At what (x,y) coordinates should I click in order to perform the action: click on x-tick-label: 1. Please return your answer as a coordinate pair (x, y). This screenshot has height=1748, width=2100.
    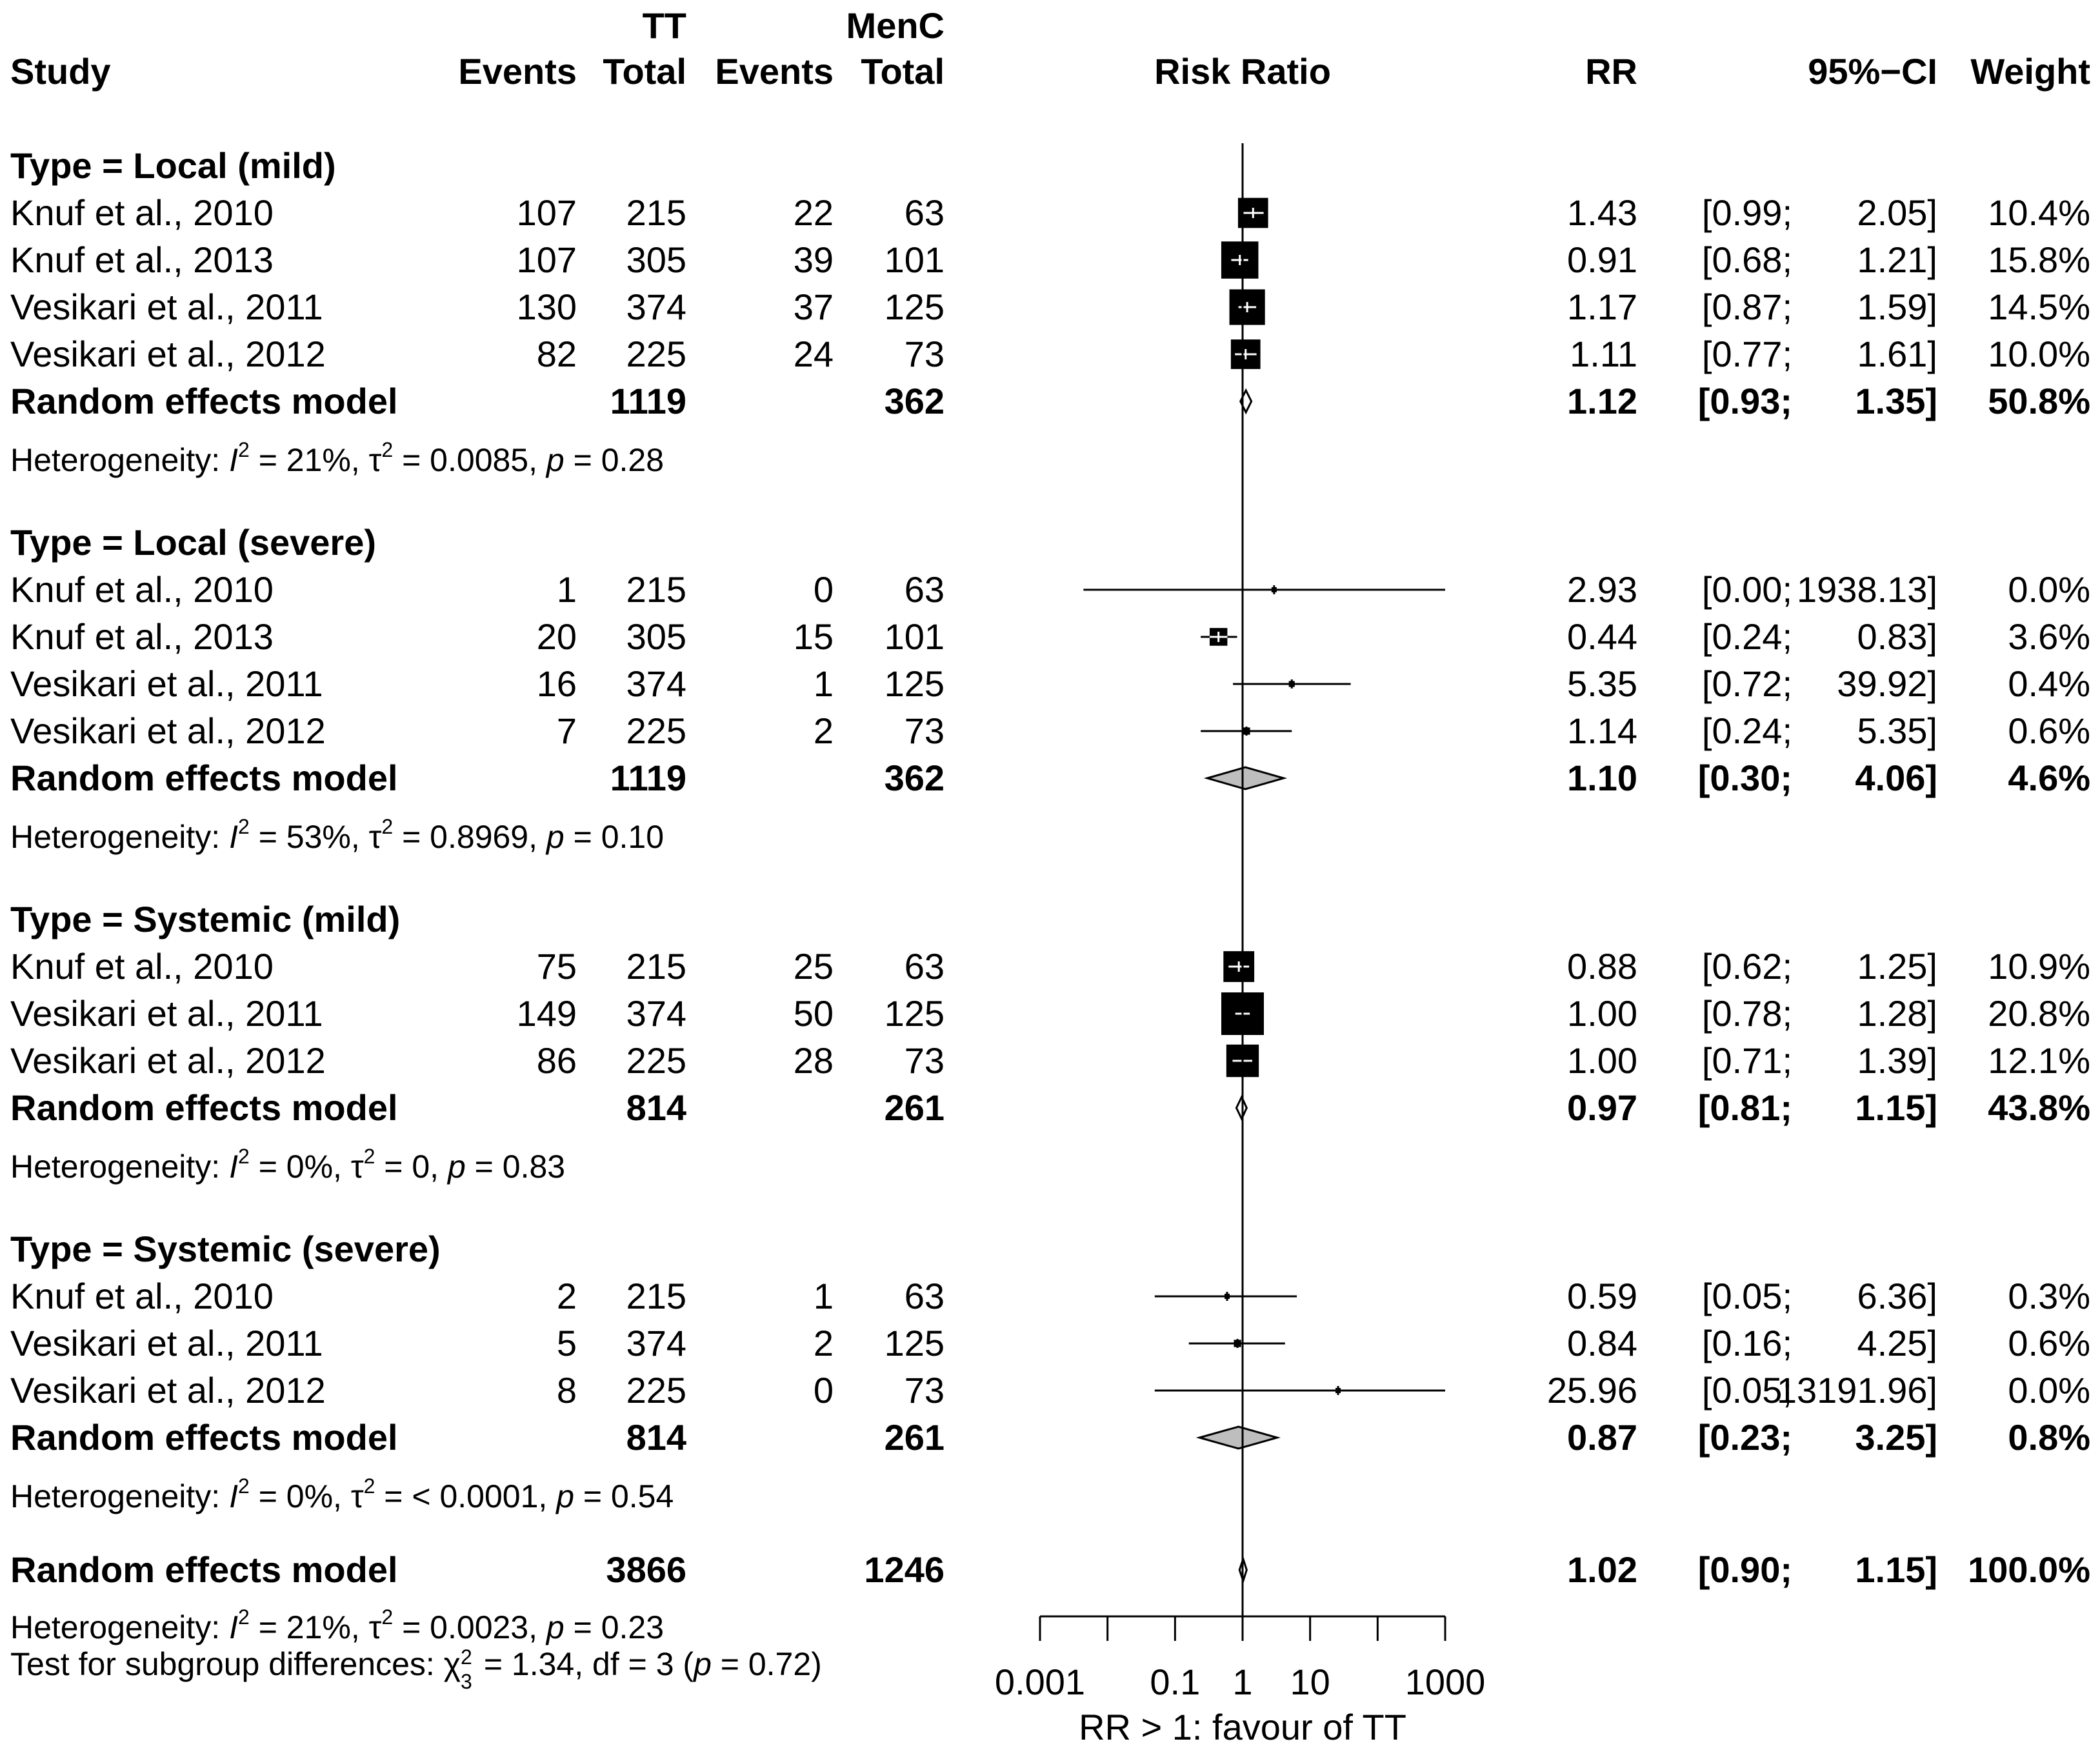
    Looking at the image, I should click on (1242, 1682).